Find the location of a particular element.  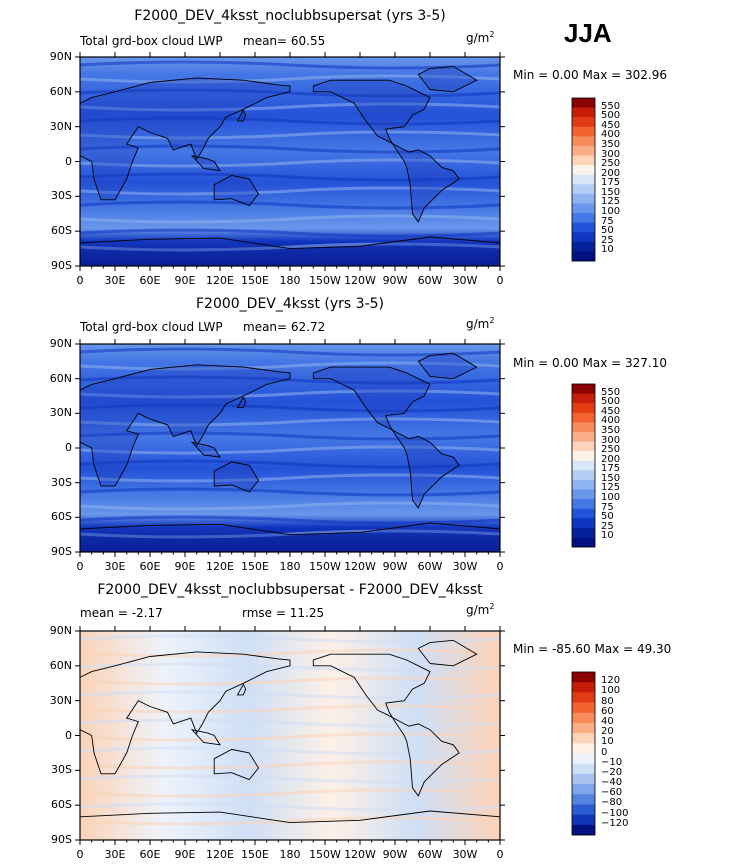

x-tick-label: 120E is located at coordinates (220, 854).